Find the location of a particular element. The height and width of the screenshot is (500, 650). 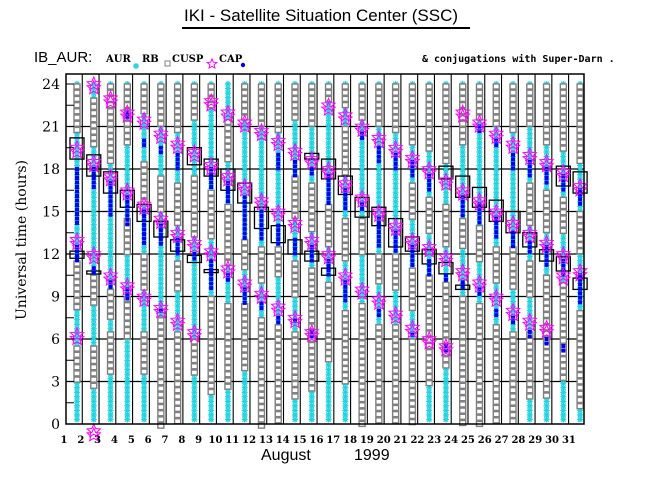

page-title: IKI - Satellite Situation Center (SSC) is located at coordinates (321, 15).